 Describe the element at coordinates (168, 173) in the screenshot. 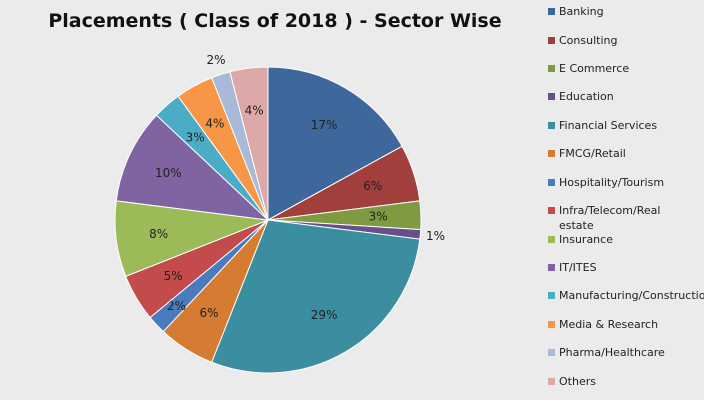

I see `data-label: 10%` at that location.